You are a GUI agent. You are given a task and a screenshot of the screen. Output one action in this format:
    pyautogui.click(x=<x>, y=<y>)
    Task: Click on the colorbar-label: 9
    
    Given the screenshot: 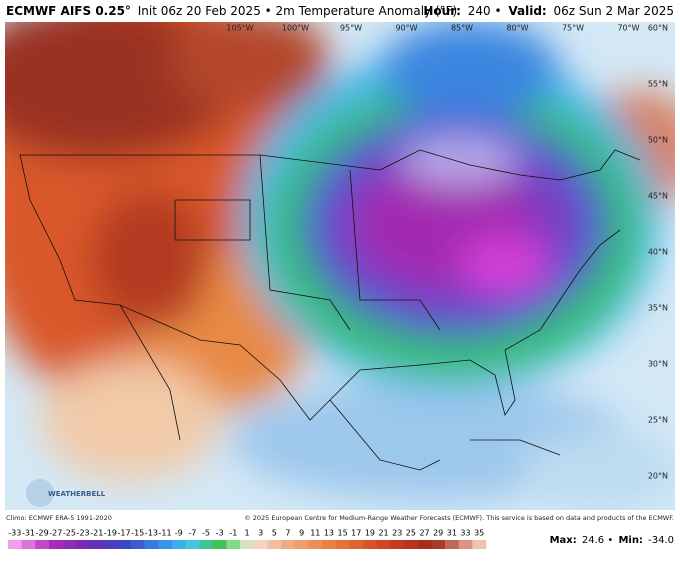 What is the action you would take?
    pyautogui.click(x=301, y=533)
    